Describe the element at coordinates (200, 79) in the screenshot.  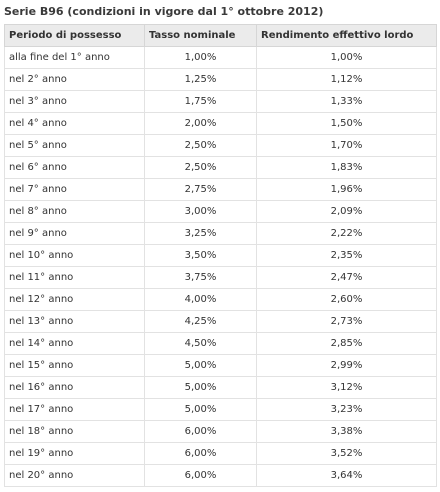
I see `cell-nominal-rate: 1,25%` at that location.